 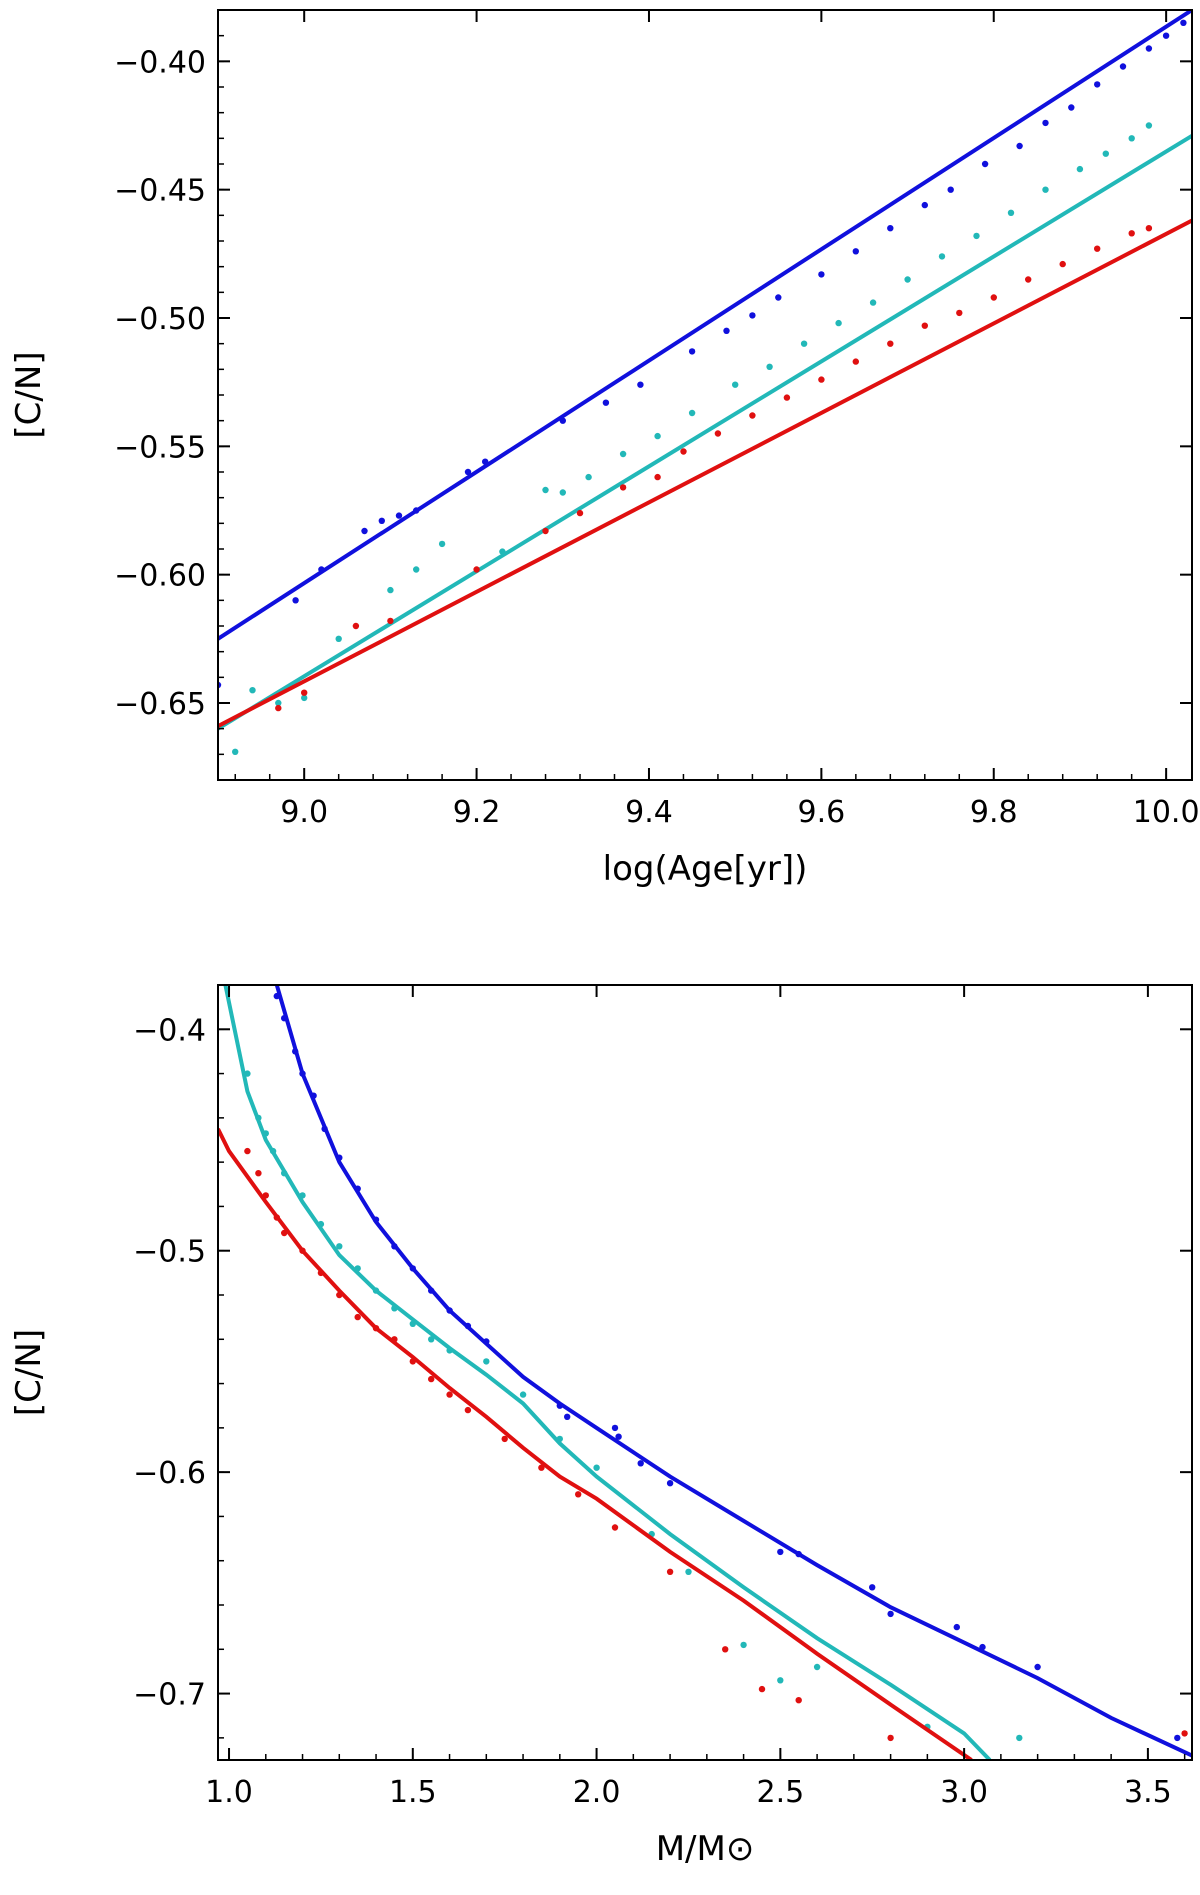 I want to click on age-y-tick-label: −0.55, so click(x=160, y=447).